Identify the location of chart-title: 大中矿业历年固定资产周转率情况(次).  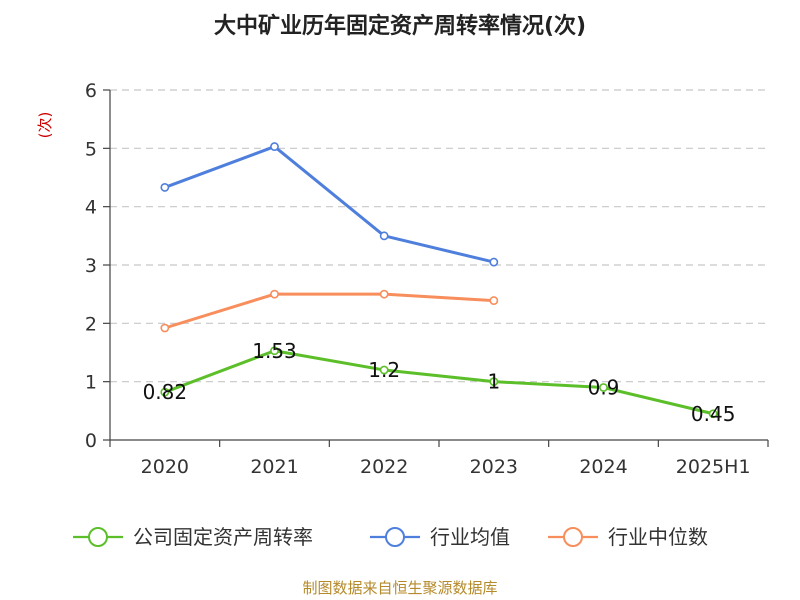
(400, 26).